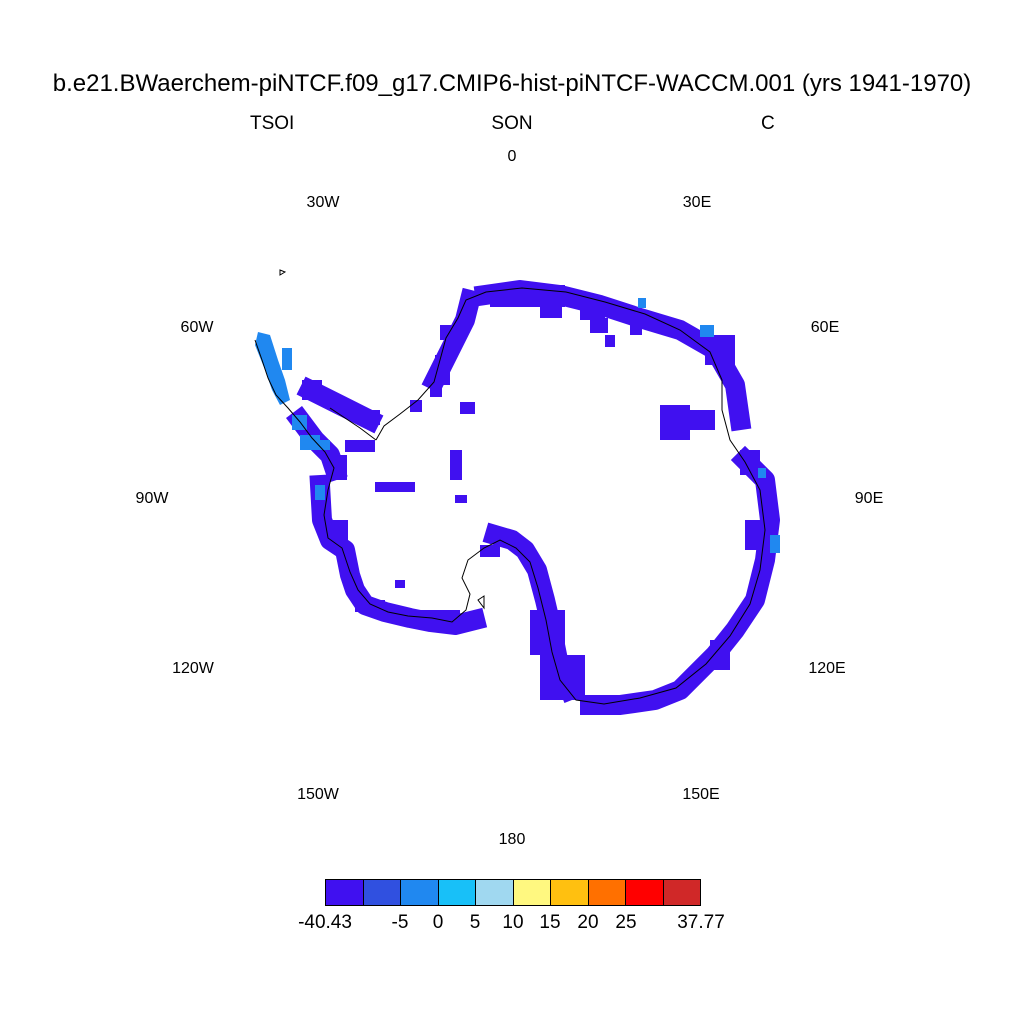 This screenshot has width=1024, height=1024. I want to click on units-label: C, so click(768, 123).